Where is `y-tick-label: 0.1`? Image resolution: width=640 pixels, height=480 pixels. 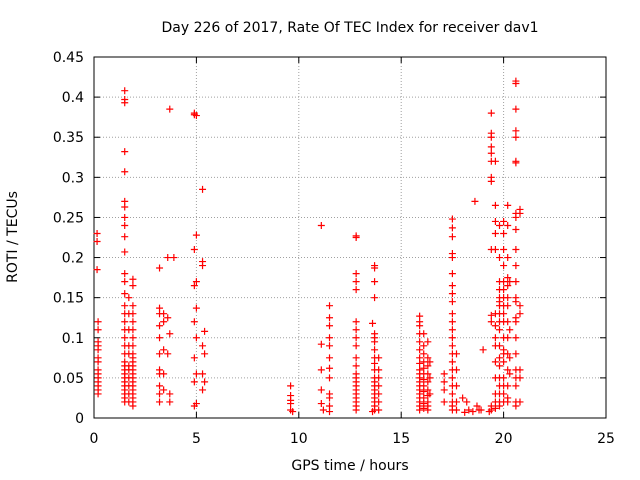 y-tick-label: 0.1 is located at coordinates (73, 339).